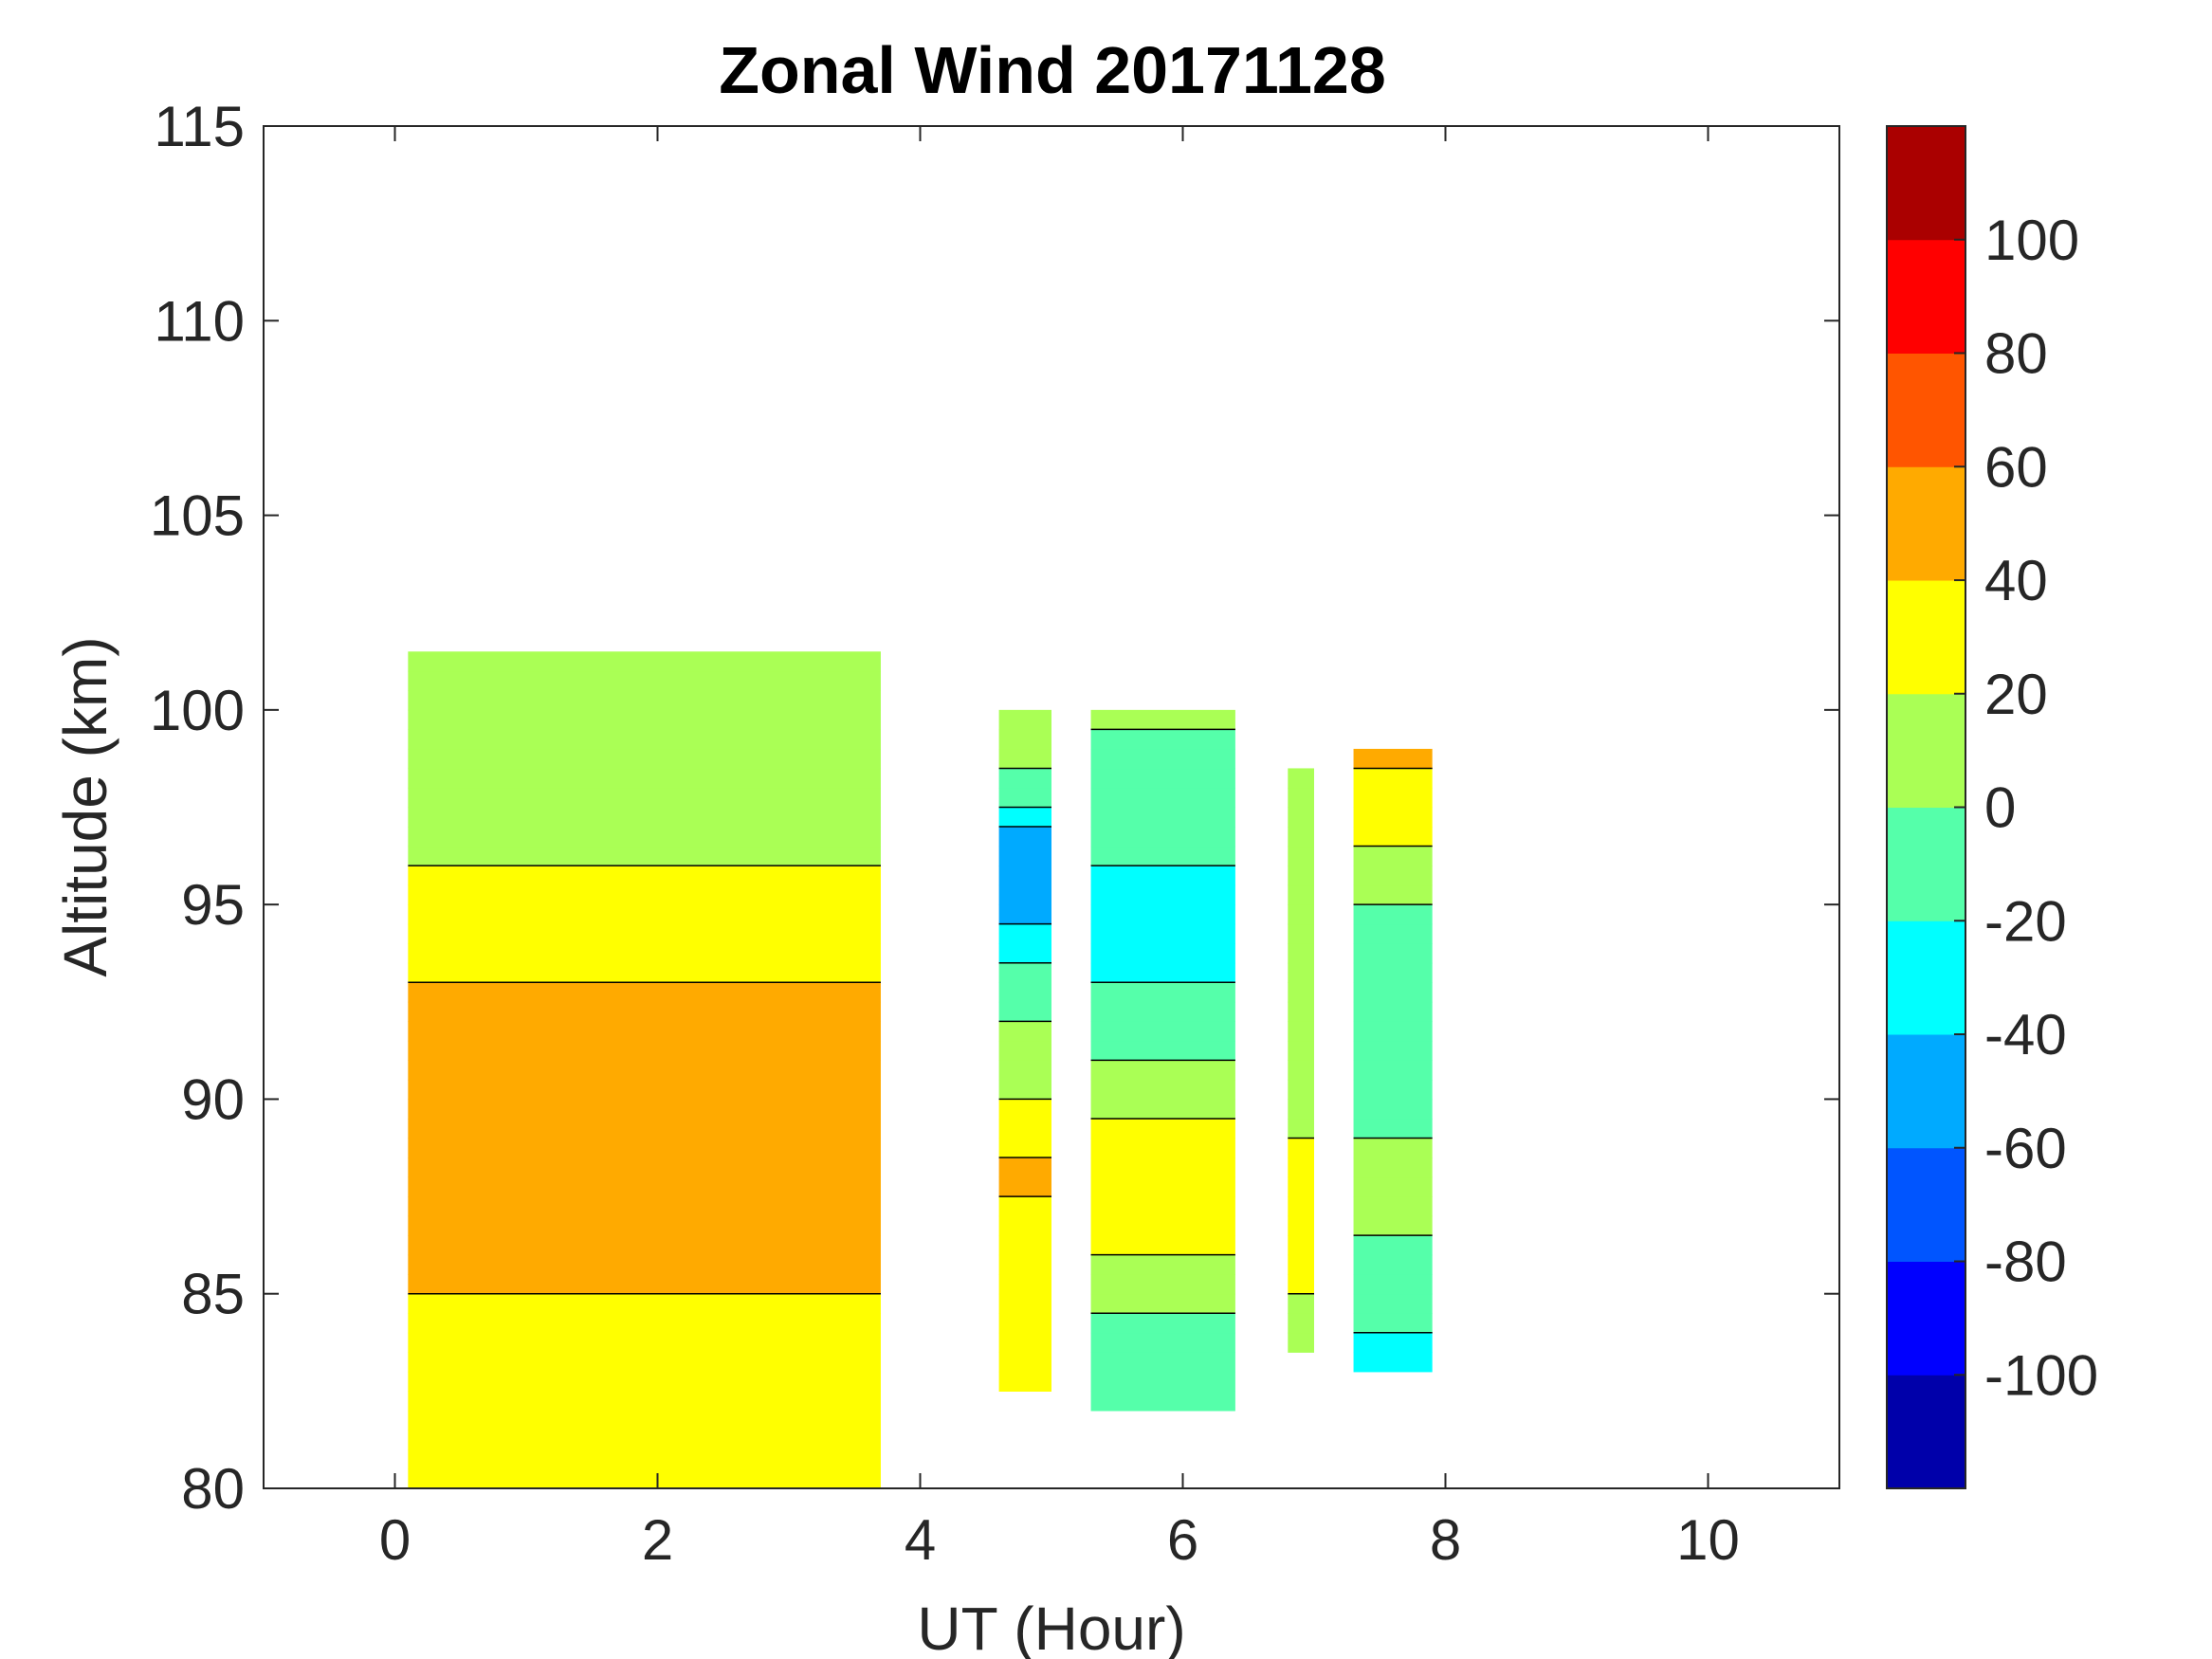 This screenshot has width=2212, height=1659. Describe the element at coordinates (2016, 580) in the screenshot. I see `colorbar-tick-label: 40` at that location.